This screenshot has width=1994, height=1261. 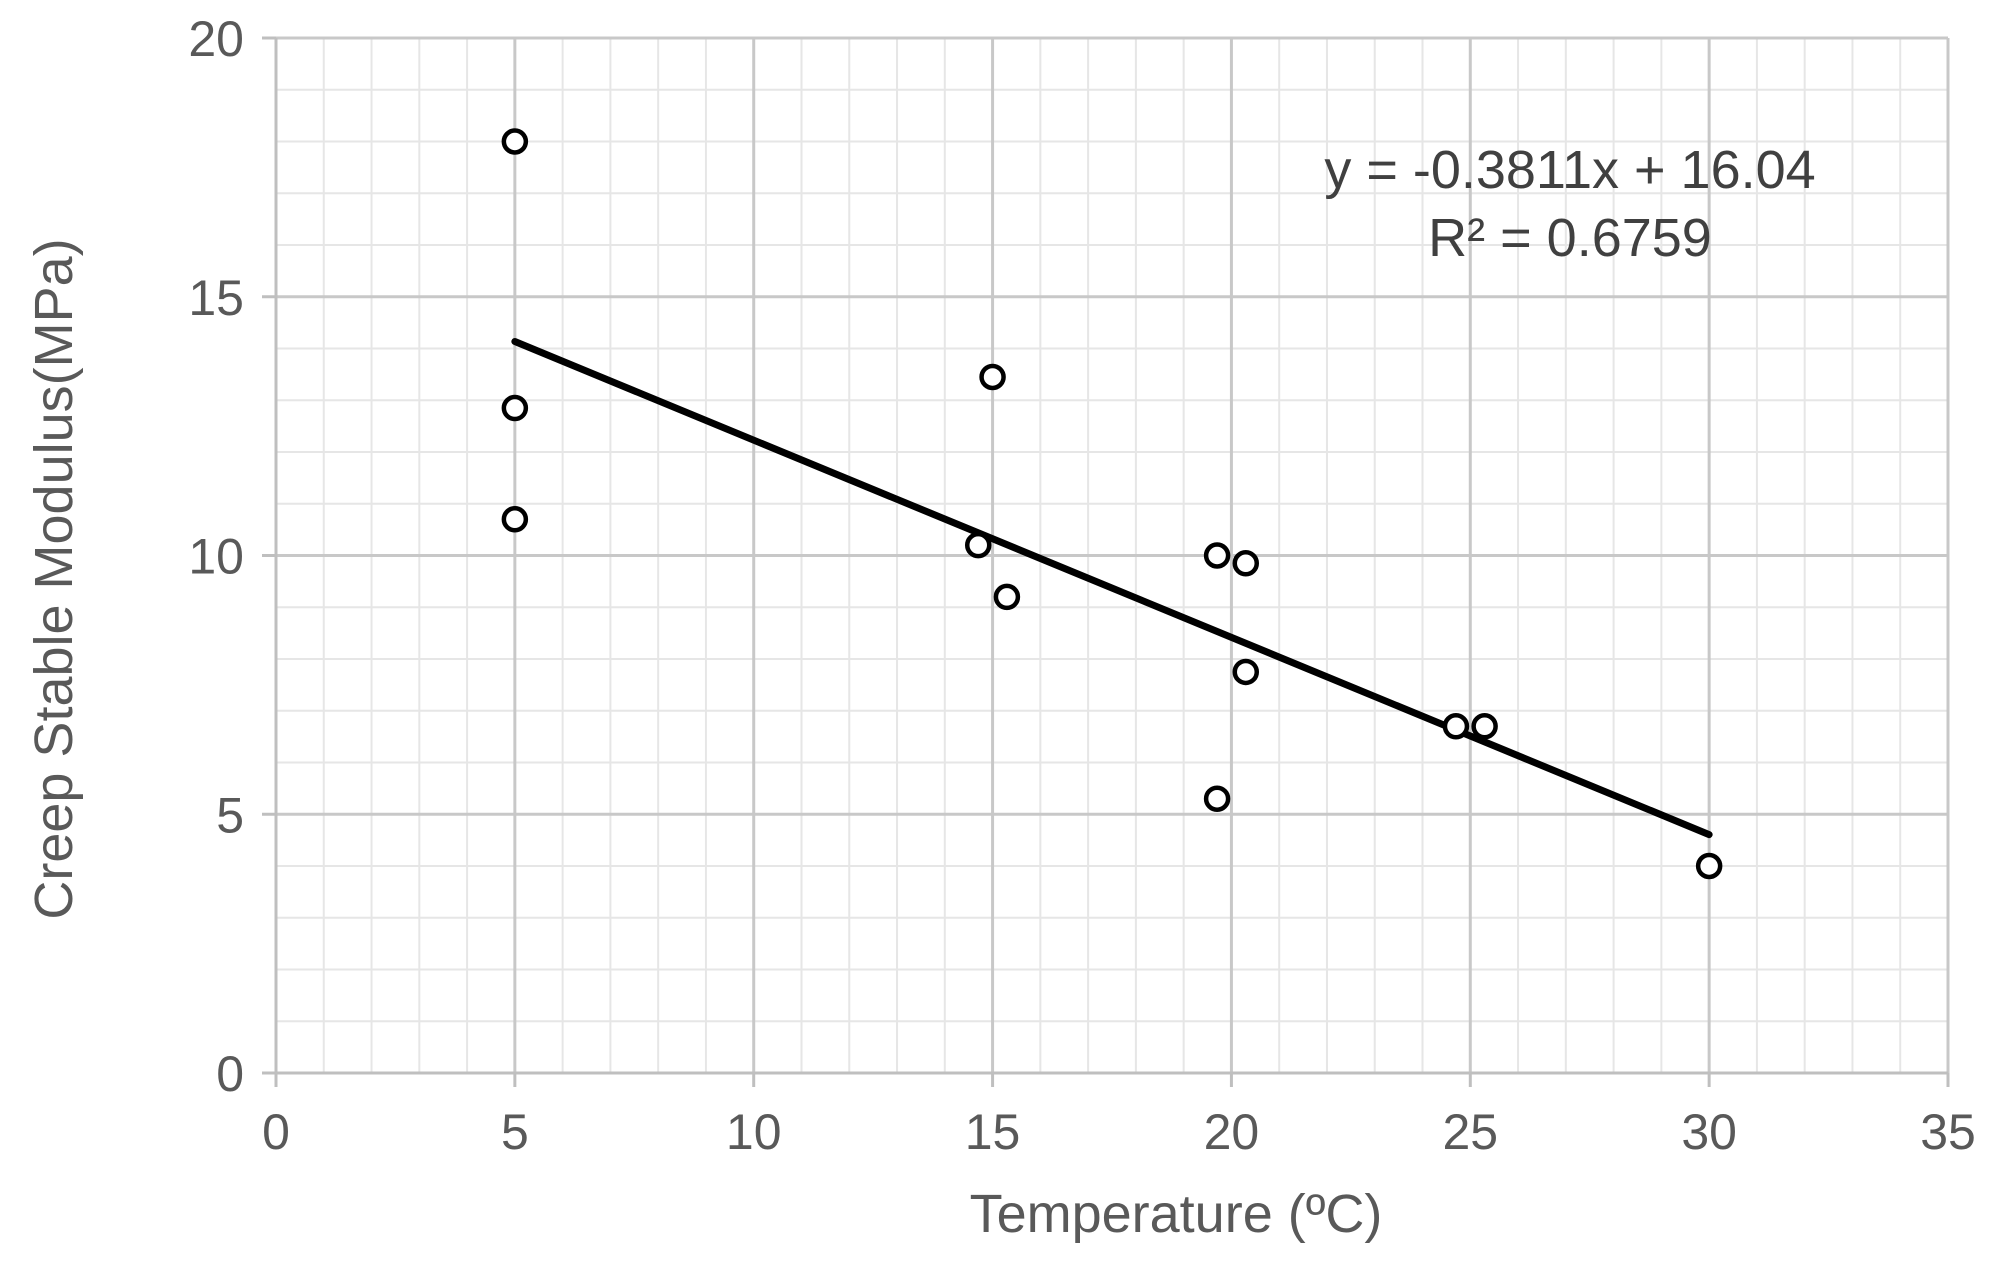 What do you see at coordinates (754, 1132) in the screenshot?
I see `x-tick-label: 10` at bounding box center [754, 1132].